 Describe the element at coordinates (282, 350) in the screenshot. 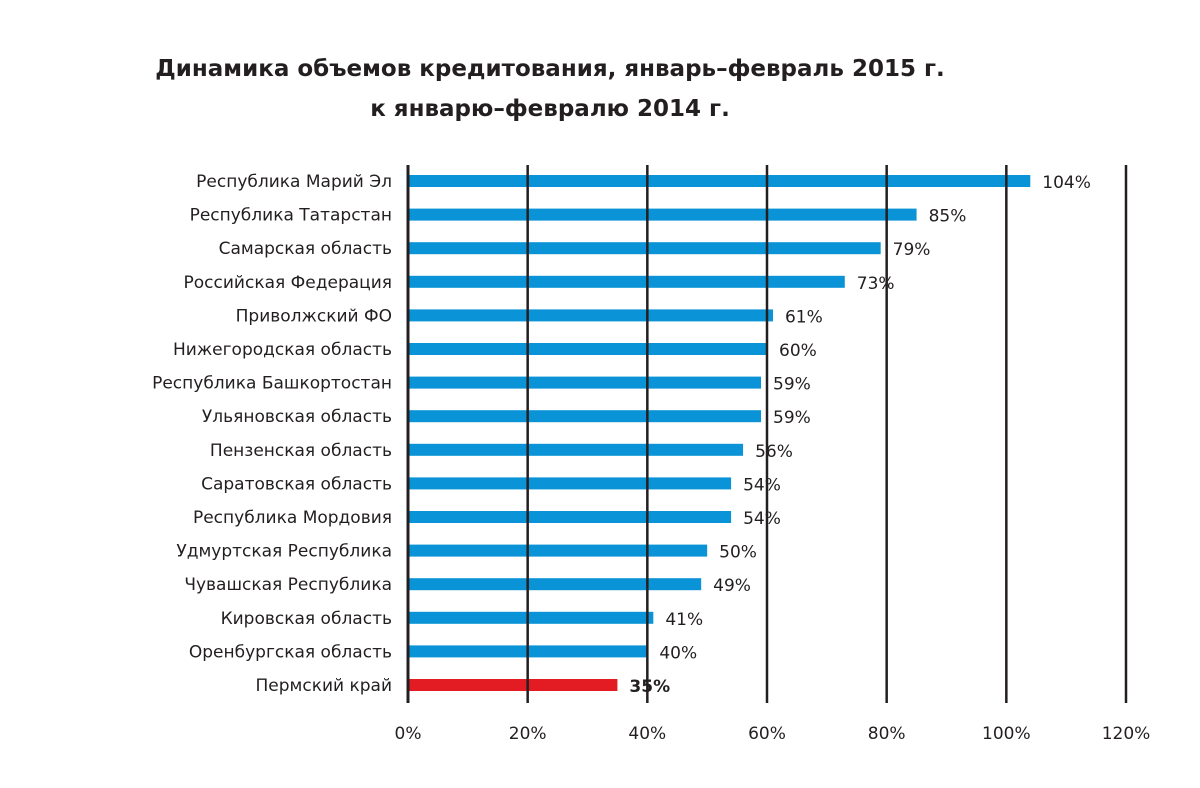

I see `category-label: Нижегородская область` at that location.